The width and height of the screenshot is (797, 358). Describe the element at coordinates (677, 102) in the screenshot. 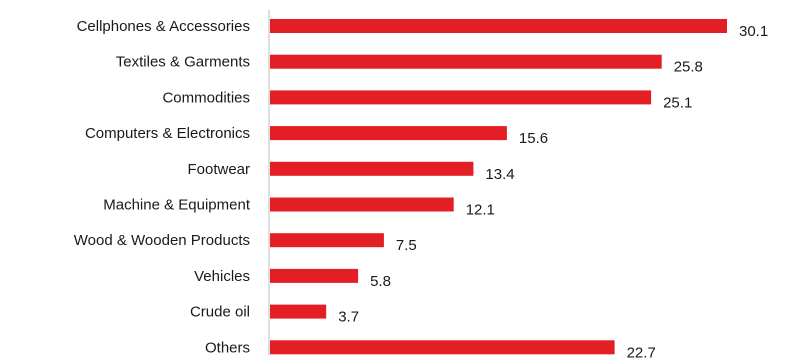

I see `value-label-2: 25.1` at that location.